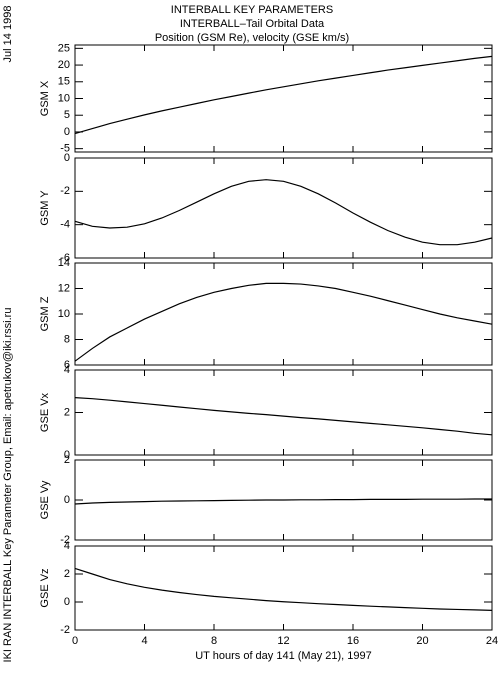 The height and width of the screenshot is (684, 504). Describe the element at coordinates (45, 98) in the screenshot. I see `y-axis-label: GSM X` at that location.